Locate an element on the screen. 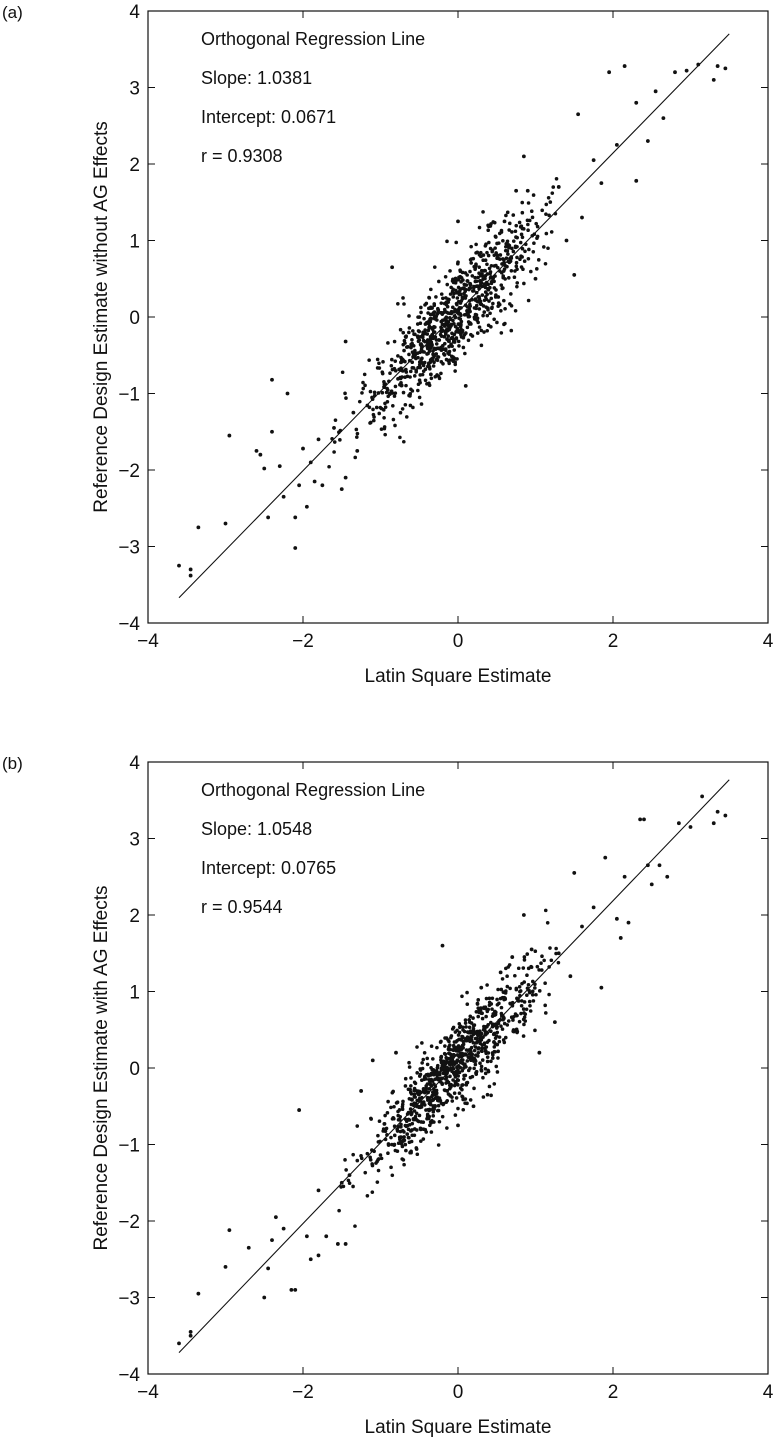  x-tick-label: 4 is located at coordinates (768, 641).